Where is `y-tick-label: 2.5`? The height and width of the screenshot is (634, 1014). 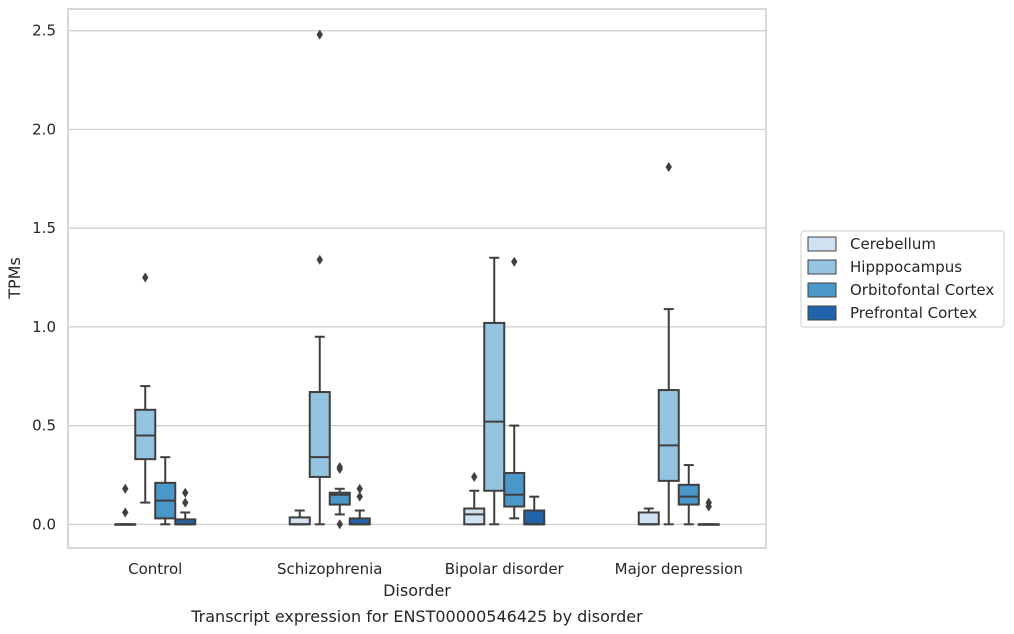 y-tick-label: 2.5 is located at coordinates (44, 31).